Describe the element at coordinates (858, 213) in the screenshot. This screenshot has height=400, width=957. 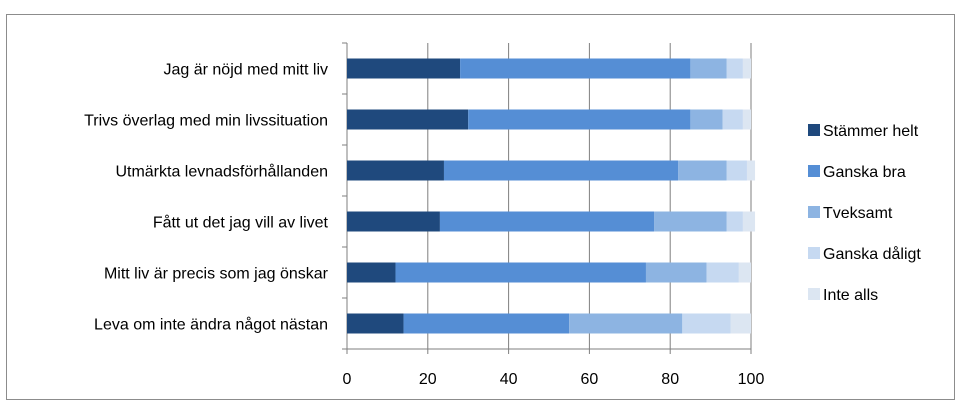
I see `legend-label-2: Tveksamt` at that location.